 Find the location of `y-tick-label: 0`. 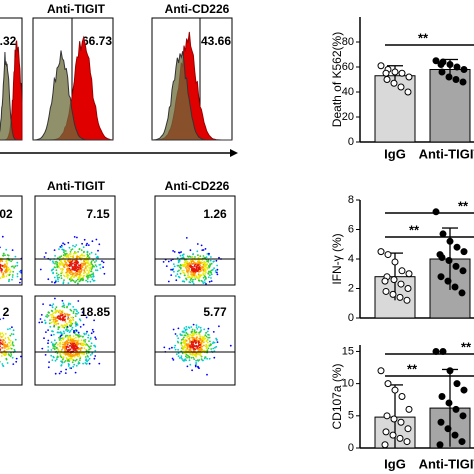

y-tick-label: 0 is located at coordinates (351, 142).